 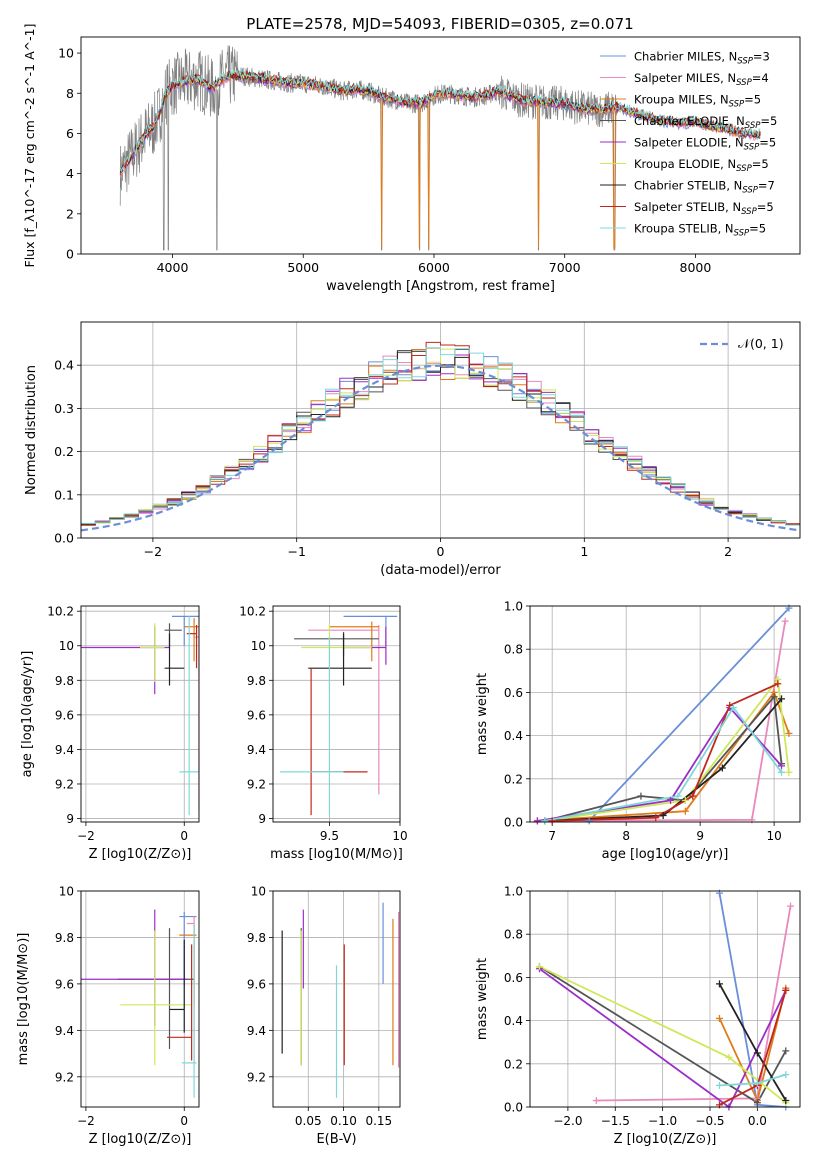 What do you see at coordinates (64, 451) in the screenshot?
I see `y-tick-label: 0.2` at bounding box center [64, 451].